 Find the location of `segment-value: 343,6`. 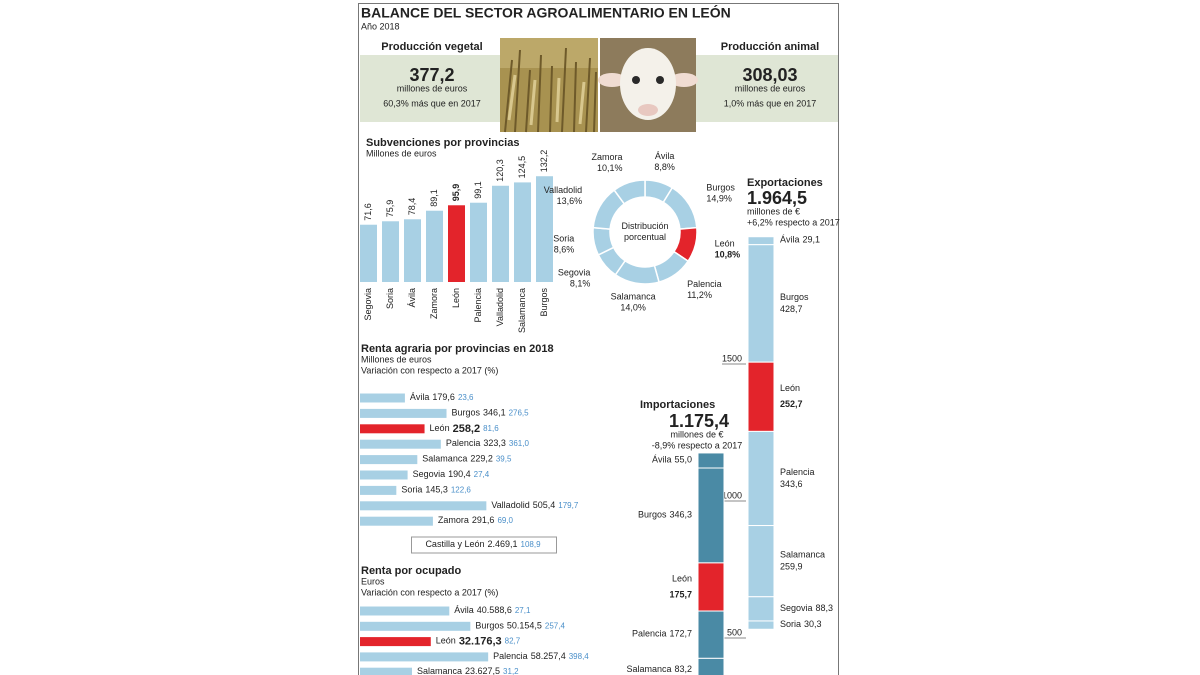

segment-value: 343,6 is located at coordinates (791, 484).